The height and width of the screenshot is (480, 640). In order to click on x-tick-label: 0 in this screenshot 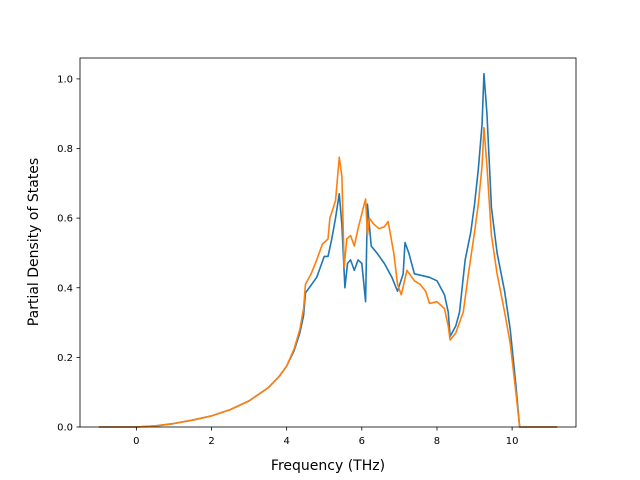, I will do `click(136, 441)`.